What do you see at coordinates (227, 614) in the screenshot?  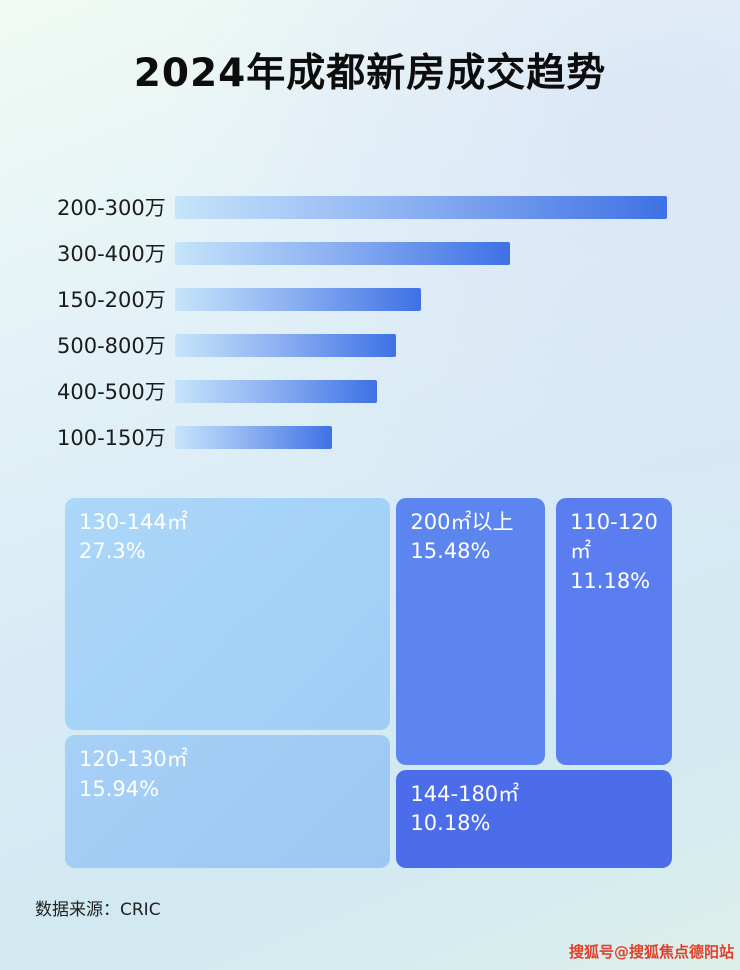 I see `treemap-box-130-144: 130-144㎡ 27.3%` at bounding box center [227, 614].